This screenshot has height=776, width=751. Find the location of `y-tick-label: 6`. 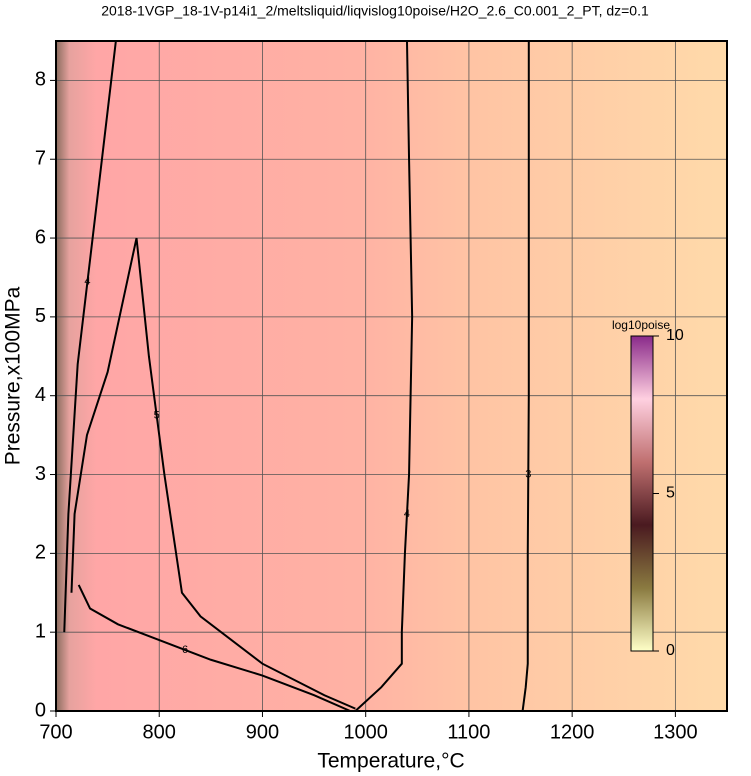

y-tick-label: 6 is located at coordinates (40, 237).